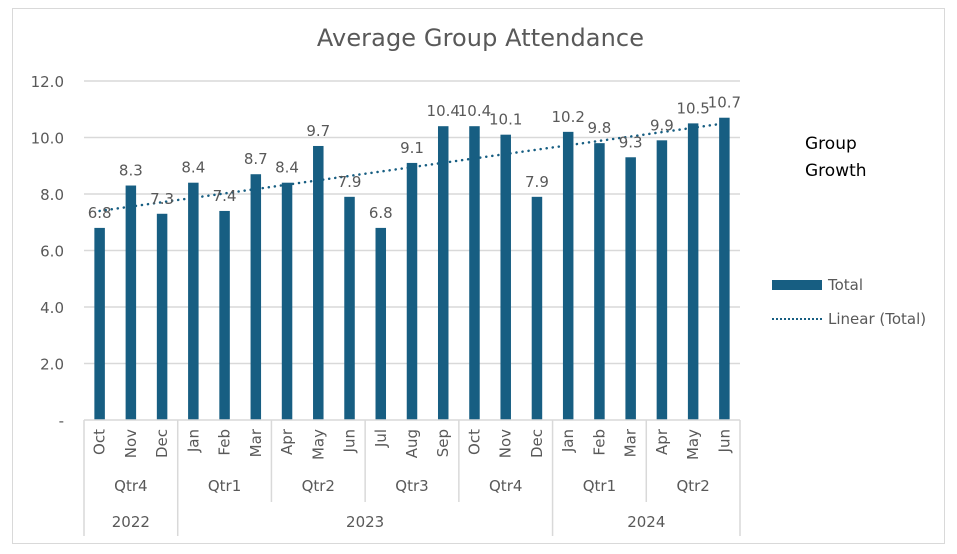  Describe the element at coordinates (797, 319) in the screenshot. I see `legend-swatch-dotted-line` at that location.